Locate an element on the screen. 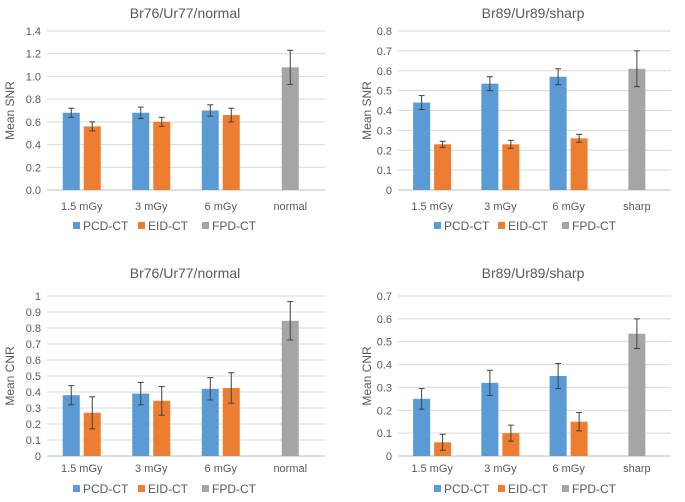 The width and height of the screenshot is (685, 502). y-axis-label: Mean SNR is located at coordinates (367, 110).